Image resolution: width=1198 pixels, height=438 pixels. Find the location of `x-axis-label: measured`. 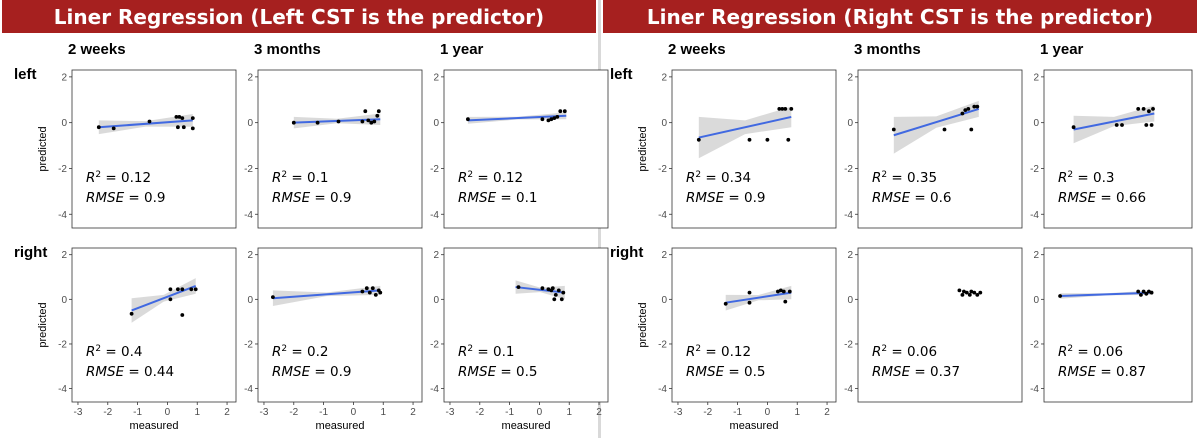

x-axis-label: measured is located at coordinates (526, 426).